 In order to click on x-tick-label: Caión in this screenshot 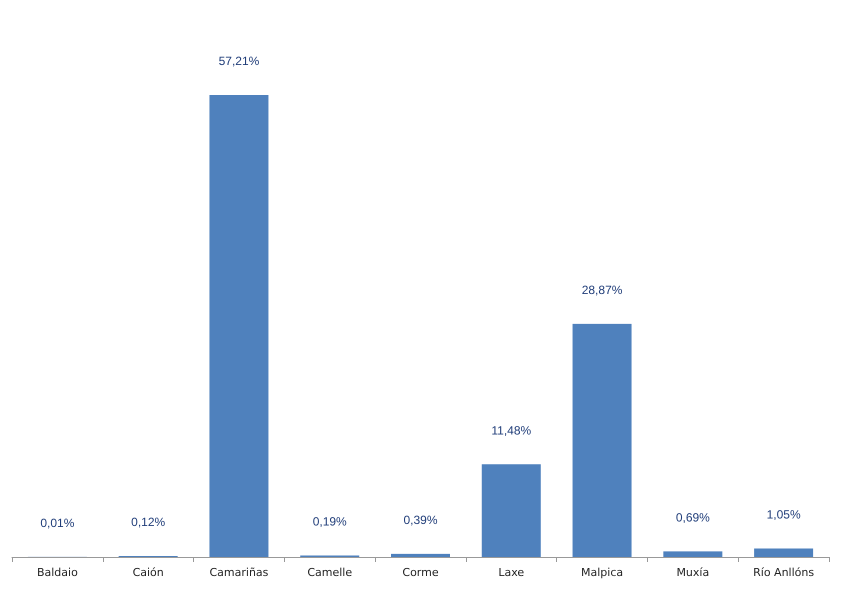, I will do `click(148, 572)`.